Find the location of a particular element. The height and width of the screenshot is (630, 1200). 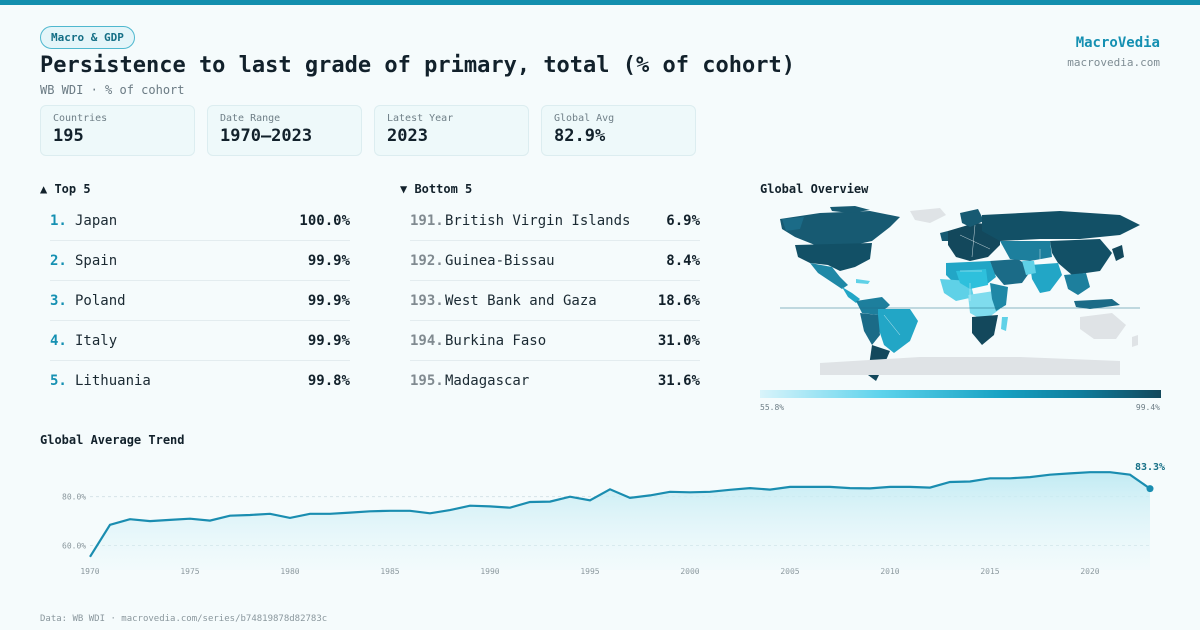

list-item: 4. Italy 99.9% is located at coordinates (200, 341).